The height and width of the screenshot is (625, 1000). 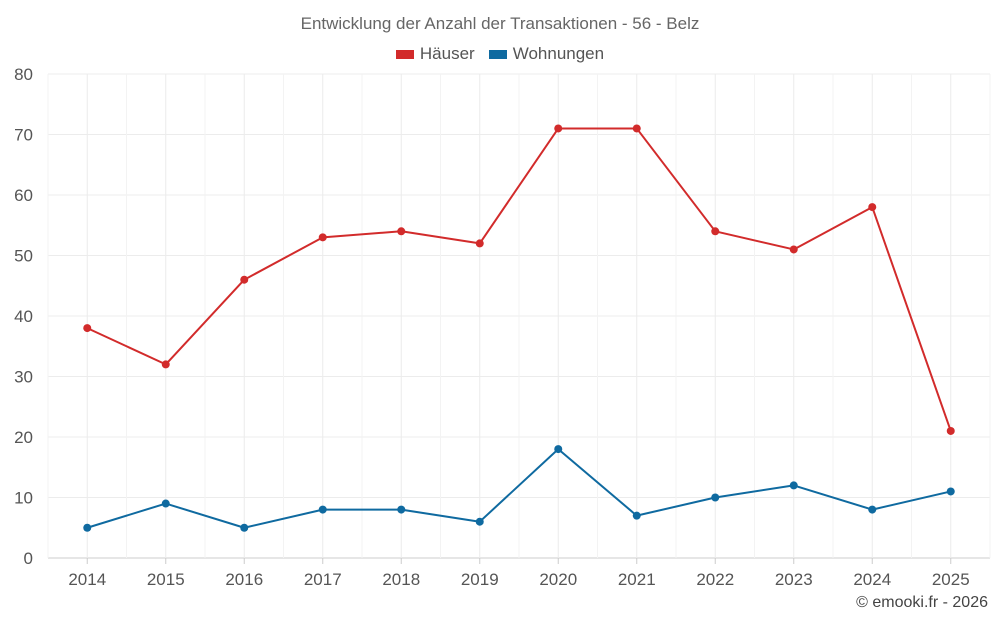 What do you see at coordinates (23, 437) in the screenshot?
I see `y-tick-label: 20` at bounding box center [23, 437].